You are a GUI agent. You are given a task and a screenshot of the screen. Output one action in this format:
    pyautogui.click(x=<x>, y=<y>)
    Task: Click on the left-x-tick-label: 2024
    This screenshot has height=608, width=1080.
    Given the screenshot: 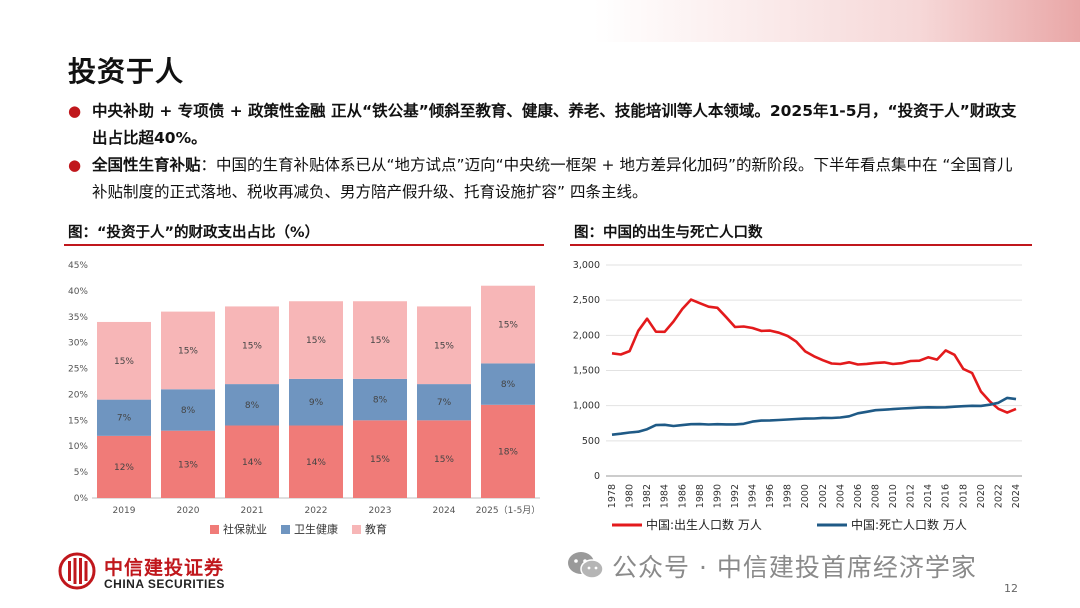 What is the action you would take?
    pyautogui.click(x=444, y=511)
    